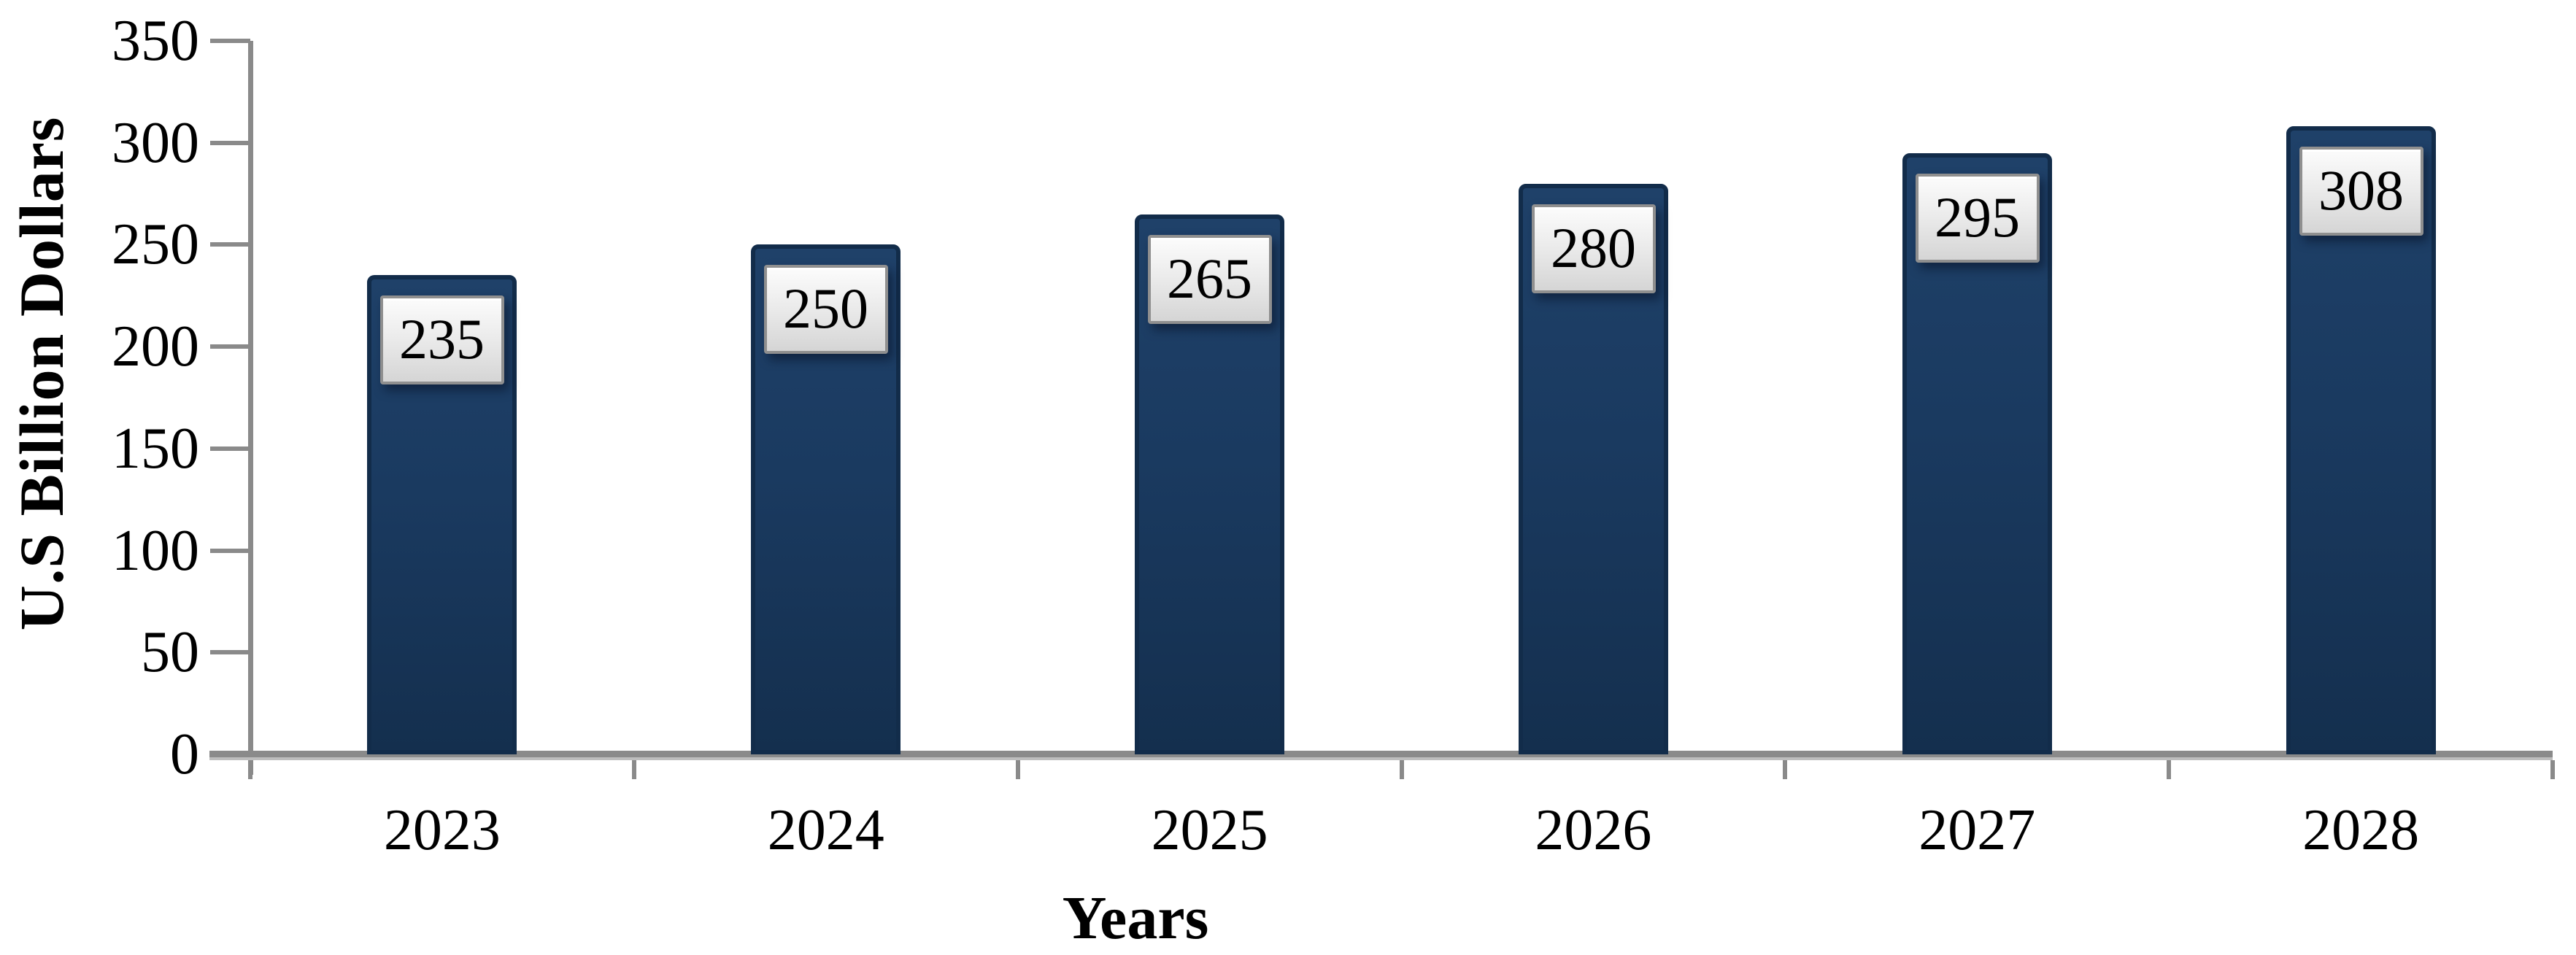  Describe the element at coordinates (825, 830) in the screenshot. I see `x-tick-label: 2024` at that location.